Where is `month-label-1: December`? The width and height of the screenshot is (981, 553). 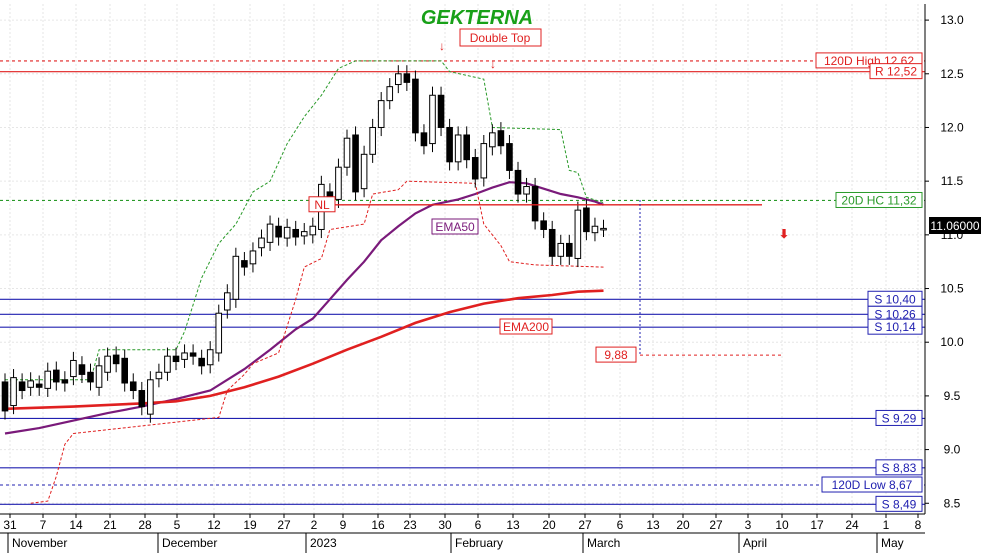 month-label-1: December is located at coordinates (189, 543).